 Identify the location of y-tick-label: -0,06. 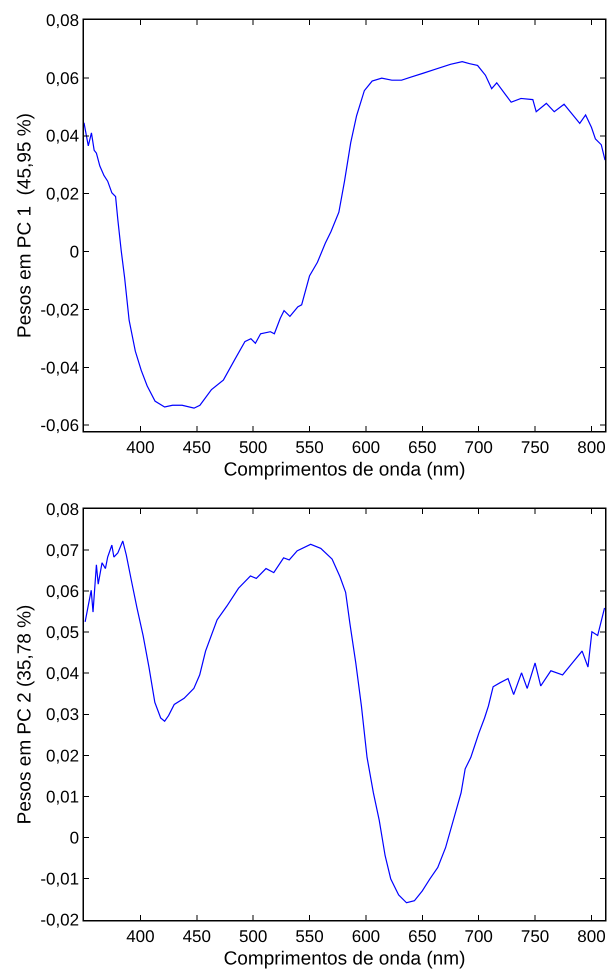
(60, 426).